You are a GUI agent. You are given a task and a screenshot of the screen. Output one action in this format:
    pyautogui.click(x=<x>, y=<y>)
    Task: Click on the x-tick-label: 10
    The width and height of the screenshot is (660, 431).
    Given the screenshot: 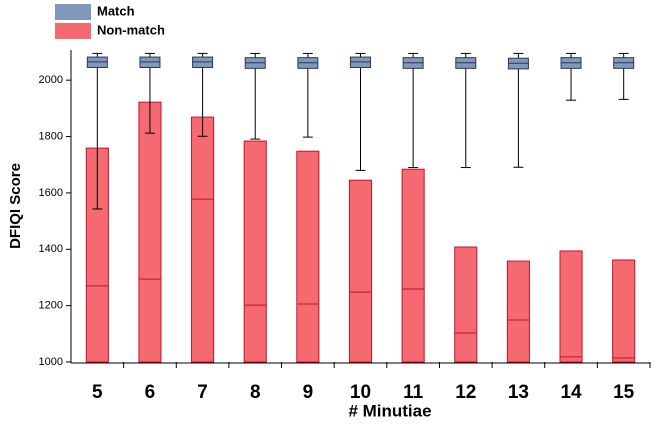 What is the action you would take?
    pyautogui.click(x=360, y=392)
    